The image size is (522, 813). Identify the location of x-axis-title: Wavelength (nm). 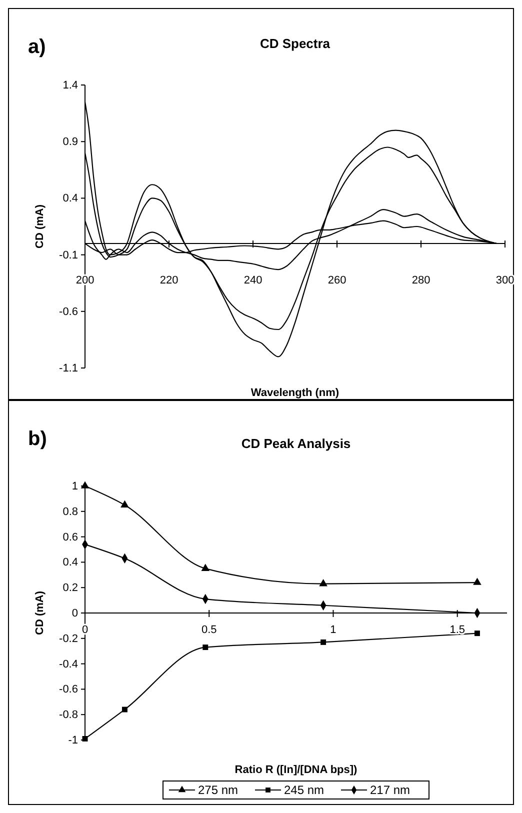
(295, 393).